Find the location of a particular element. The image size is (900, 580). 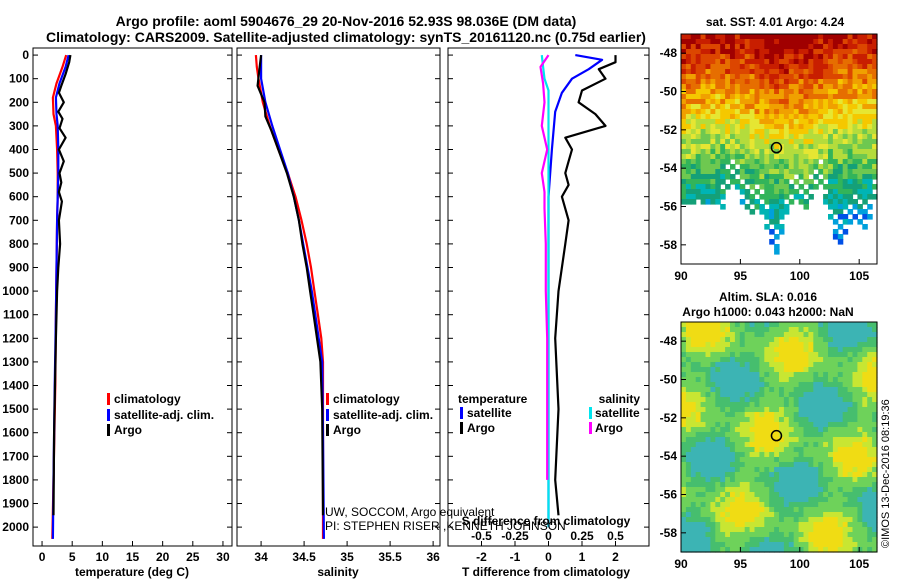

imos-timestamp-stamp: ©IMOS 13-Dec-2016 08:19:36 is located at coordinates (886, 473).